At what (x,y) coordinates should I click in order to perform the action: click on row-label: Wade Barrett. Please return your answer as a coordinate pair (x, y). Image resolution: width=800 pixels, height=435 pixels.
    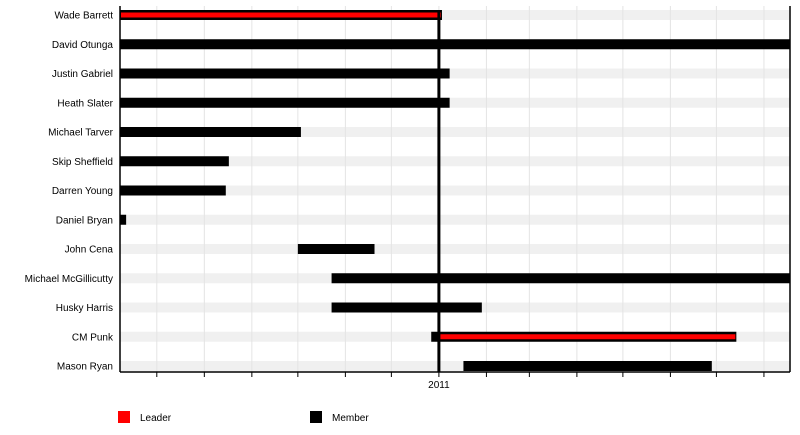
    Looking at the image, I should click on (83, 16).